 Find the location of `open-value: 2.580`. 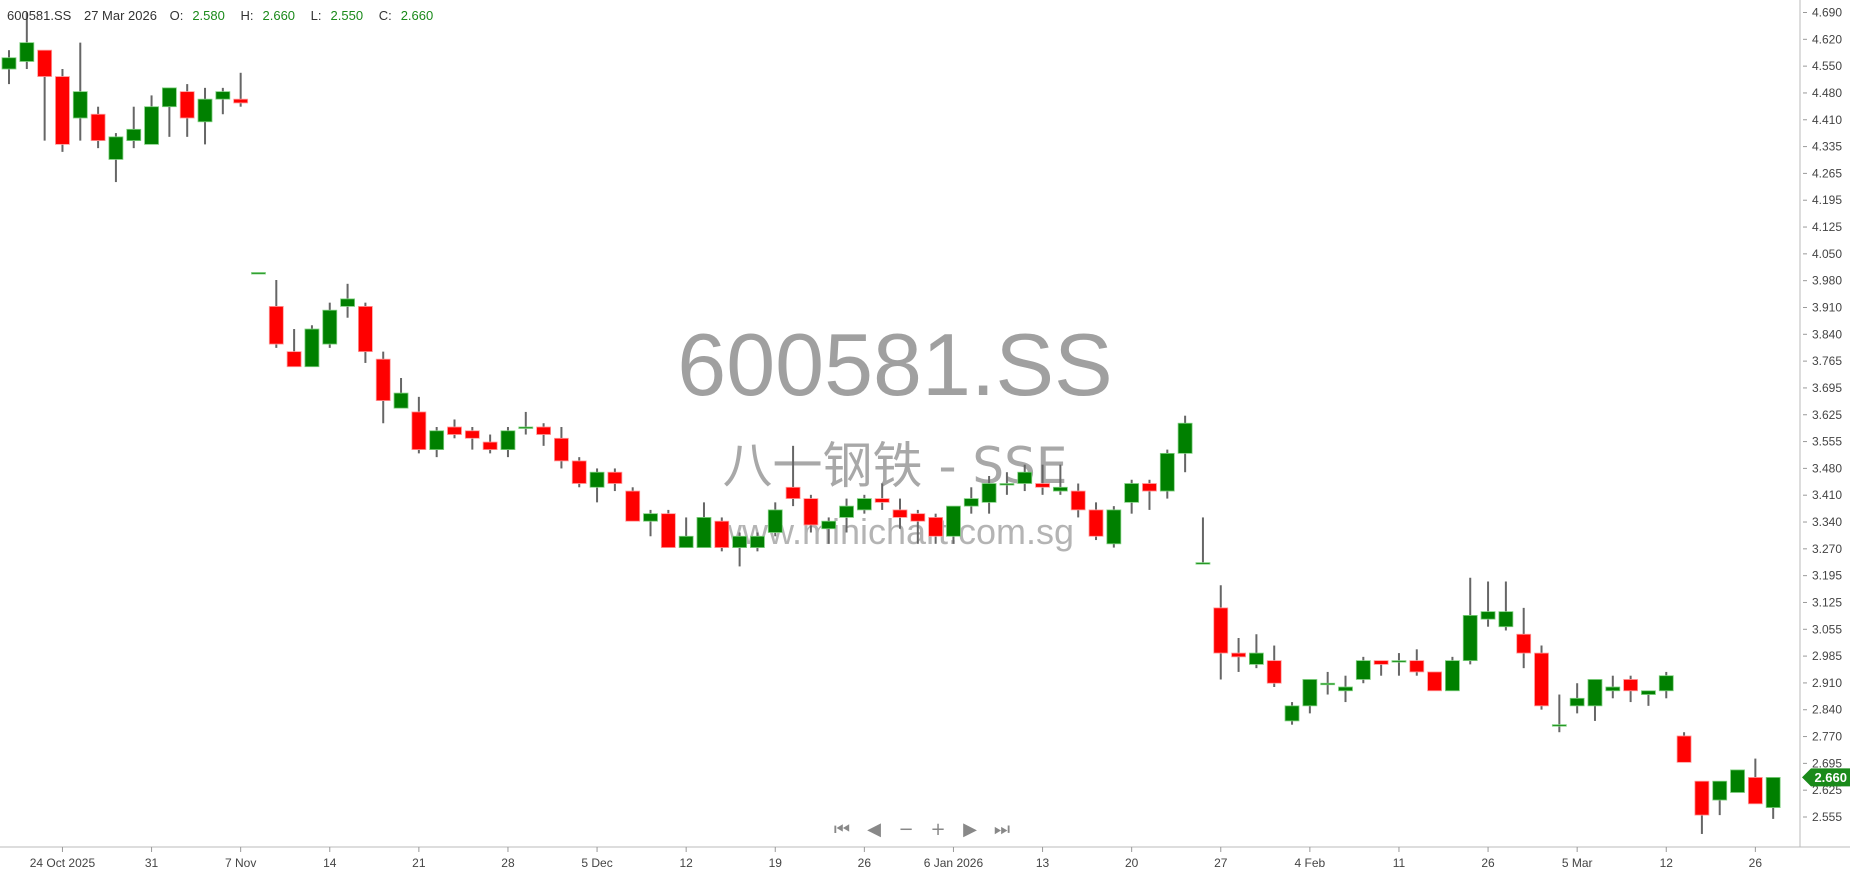

open-value: 2.580 is located at coordinates (208, 15).